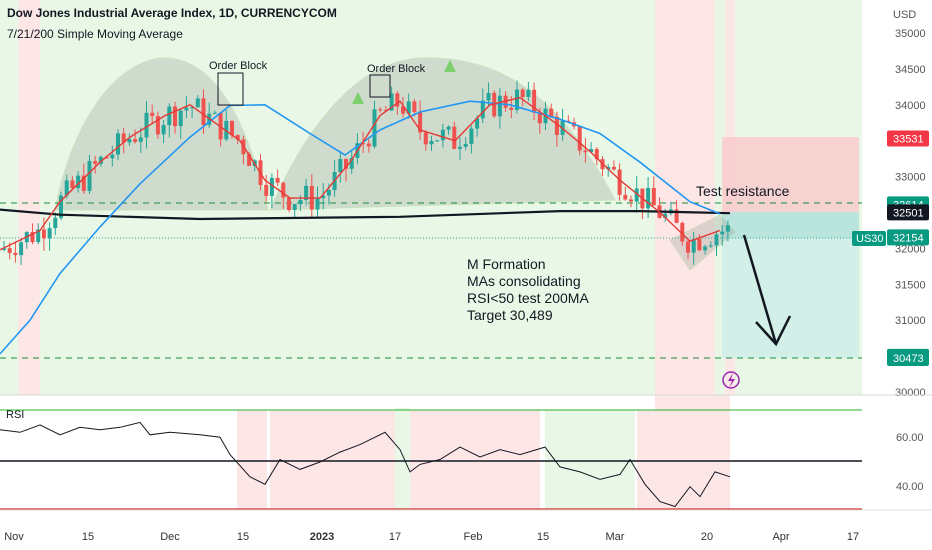  What do you see at coordinates (910, 393) in the screenshot?
I see `price-tick: 30000` at bounding box center [910, 393].